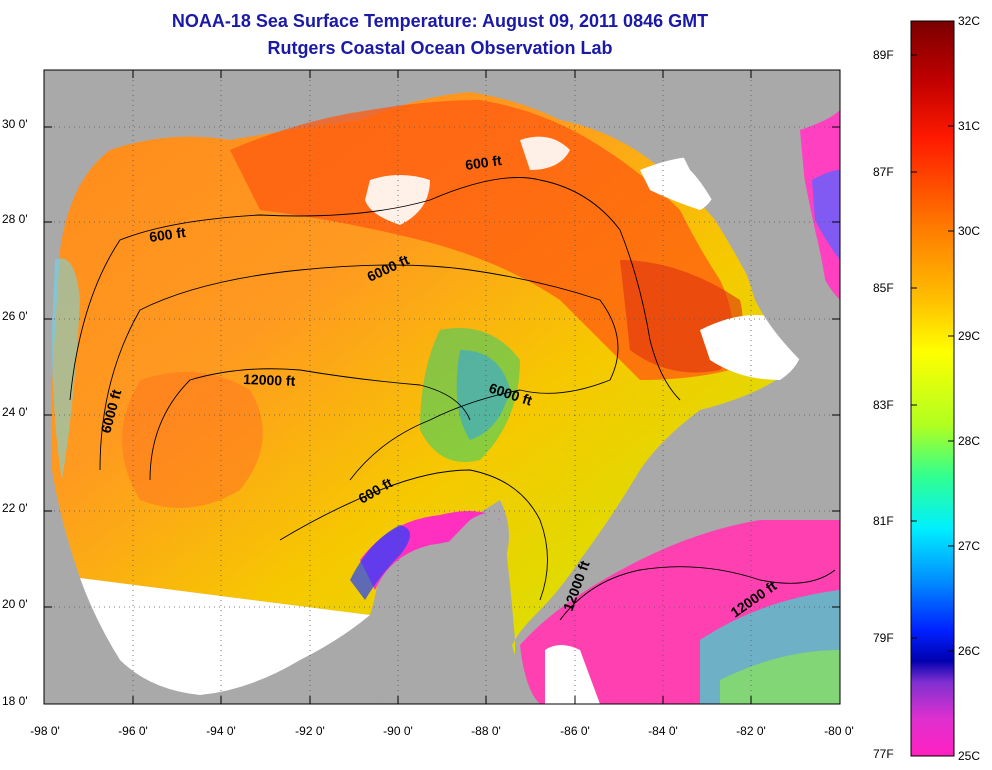  I want to click on colorbar-c-label: 27C, so click(969, 546).